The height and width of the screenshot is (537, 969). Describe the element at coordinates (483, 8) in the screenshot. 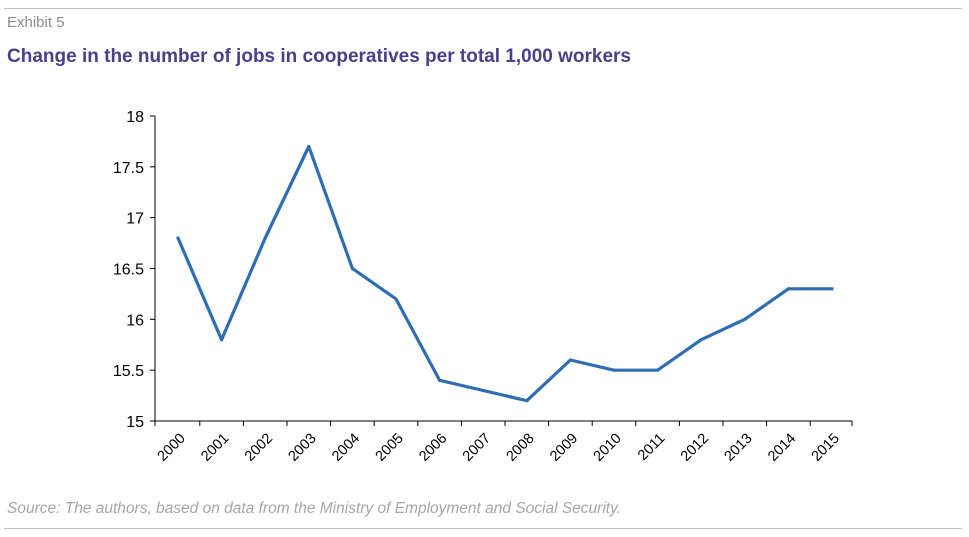

I see `top-rule` at that location.